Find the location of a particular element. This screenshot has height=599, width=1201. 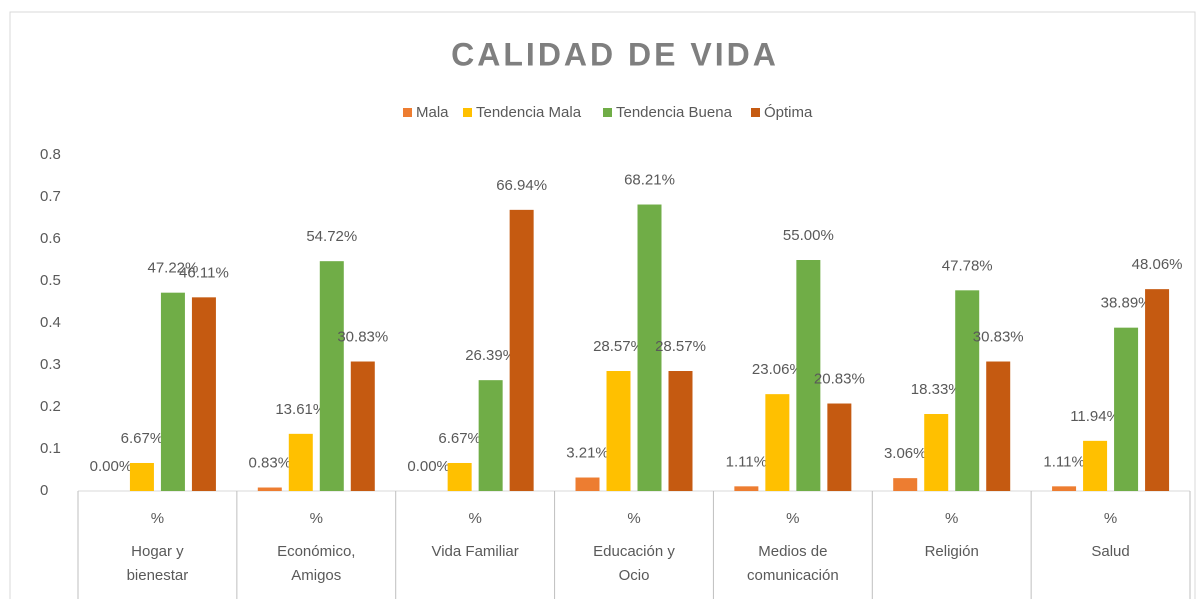

data-label: 66.94% is located at coordinates (521, 185).